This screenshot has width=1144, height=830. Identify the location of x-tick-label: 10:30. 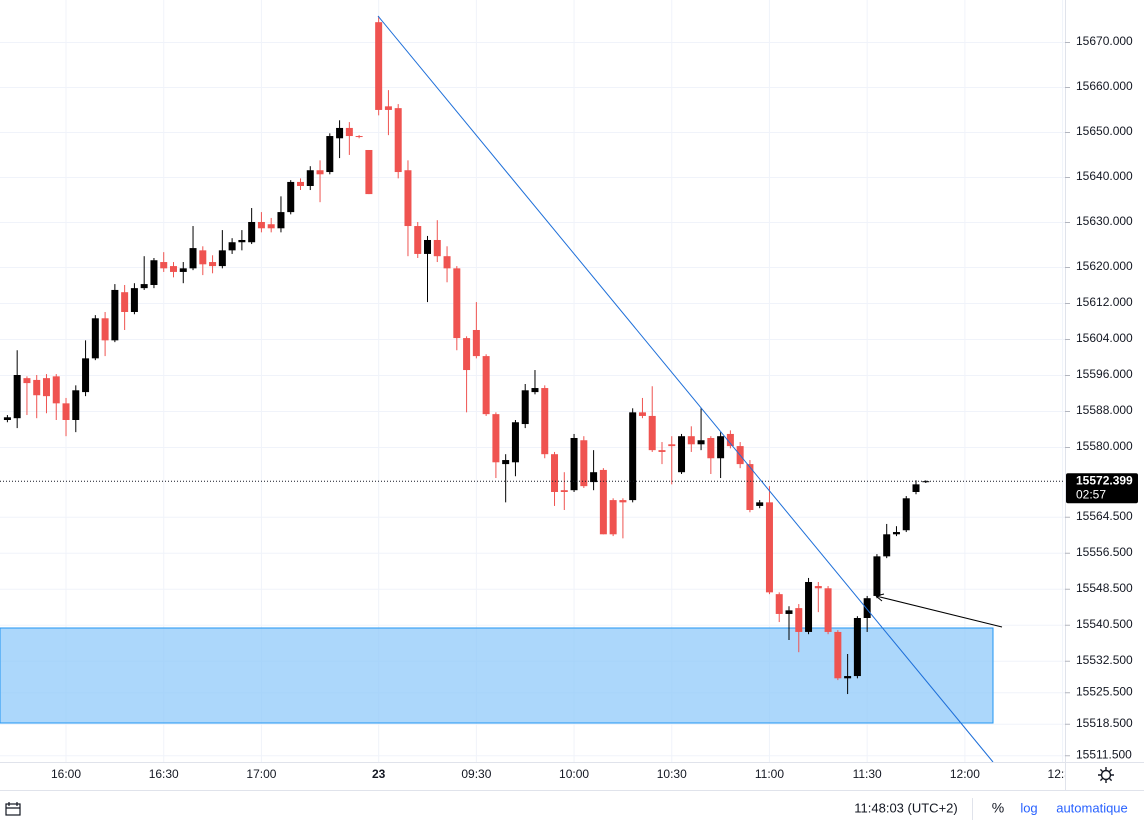
(672, 774).